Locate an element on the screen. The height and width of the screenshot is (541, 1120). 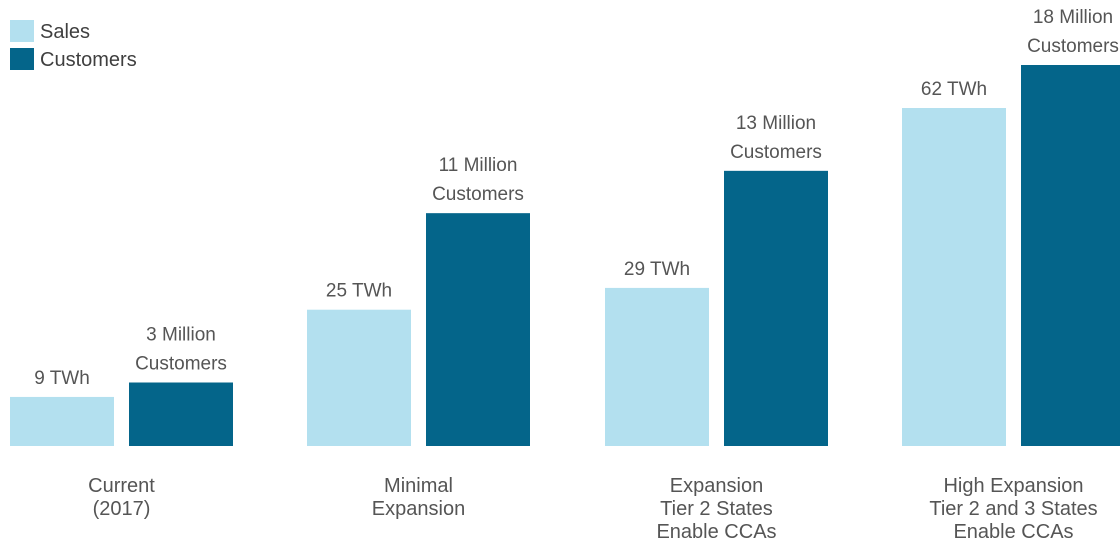
data-label-line: 62 TWh is located at coordinates (954, 89).